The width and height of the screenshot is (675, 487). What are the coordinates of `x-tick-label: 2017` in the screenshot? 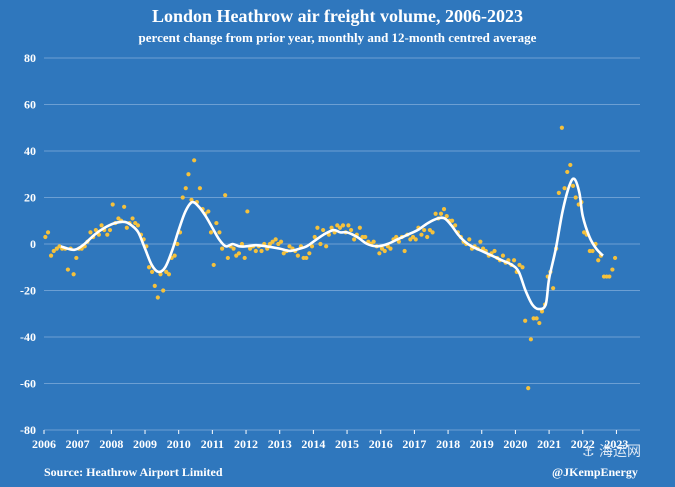 It's located at (414, 444).